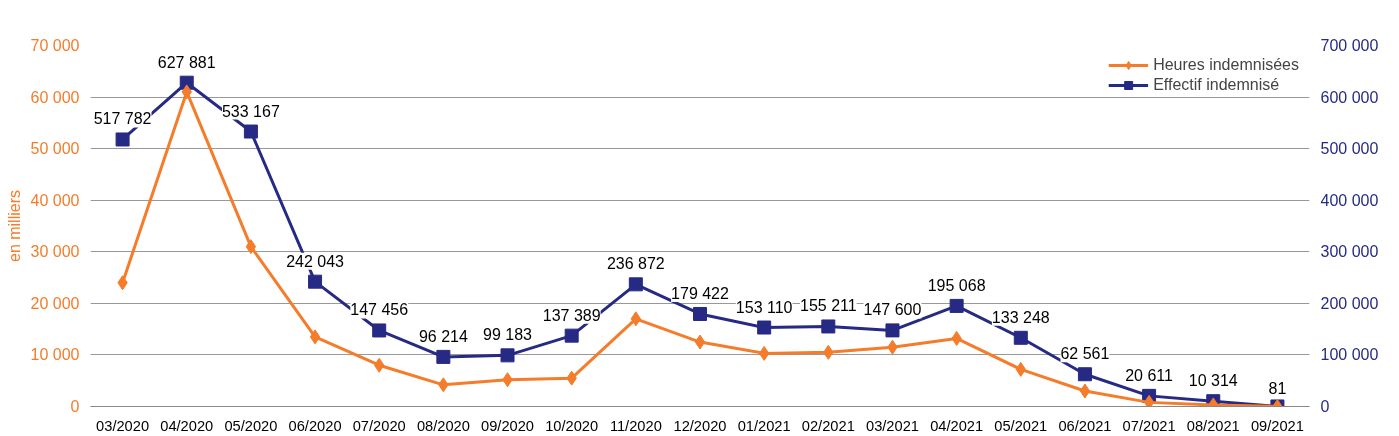 The image size is (1399, 436). Describe the element at coordinates (1349, 252) in the screenshot. I see `y2-tick-label: 300 000` at that location.